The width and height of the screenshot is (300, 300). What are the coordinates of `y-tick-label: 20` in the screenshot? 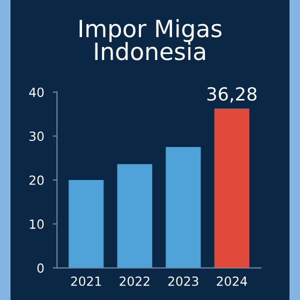 It's located at (37, 180).